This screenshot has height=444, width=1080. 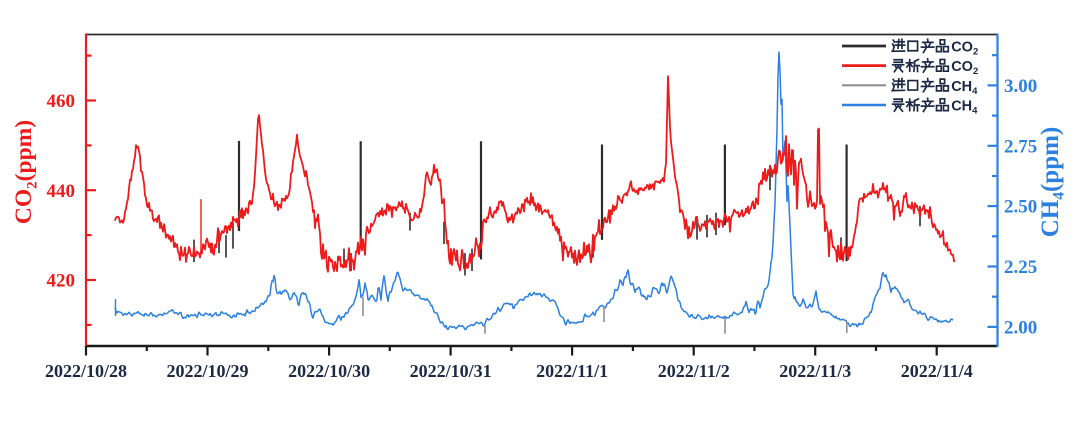 I want to click on svg-text: 2022/10/30, so click(x=329, y=371).